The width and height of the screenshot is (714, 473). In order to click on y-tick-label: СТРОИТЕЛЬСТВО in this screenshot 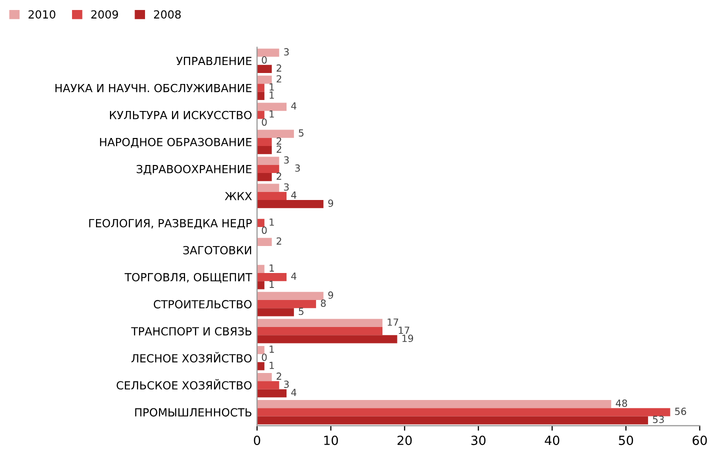, I will do `click(203, 304)`.